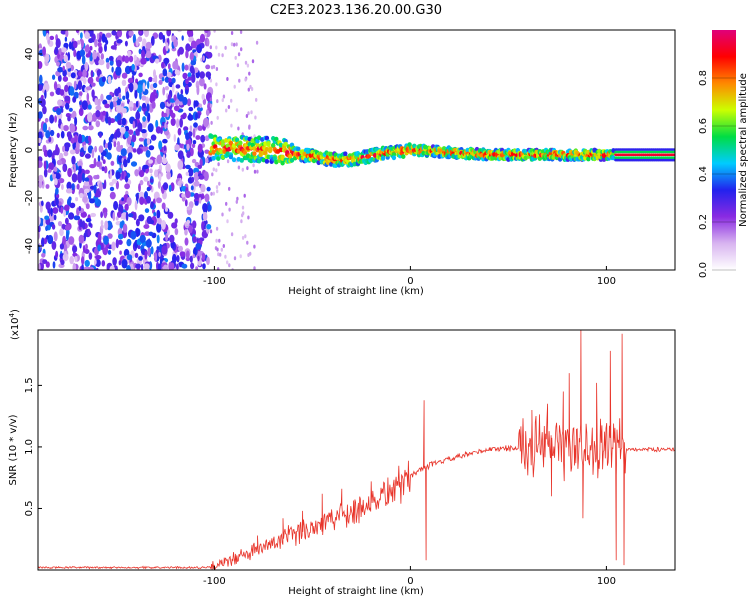  What do you see at coordinates (717, 174) in the screenshot?
I see `colorbar-ticks: 0.0 0.2 0.4 0.6 0.8` at bounding box center [717, 174].